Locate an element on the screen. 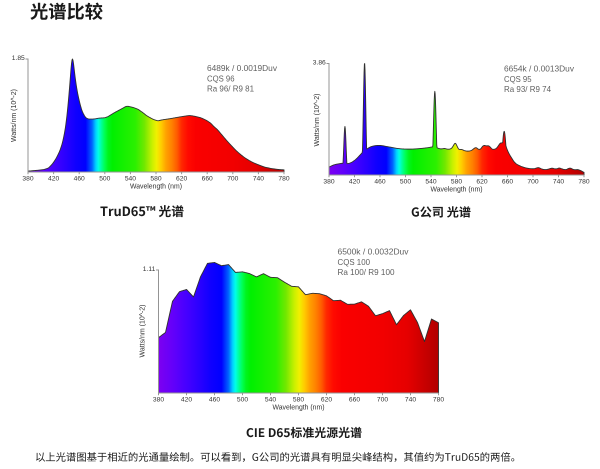  svg-text: 3.86 is located at coordinates (319, 63).